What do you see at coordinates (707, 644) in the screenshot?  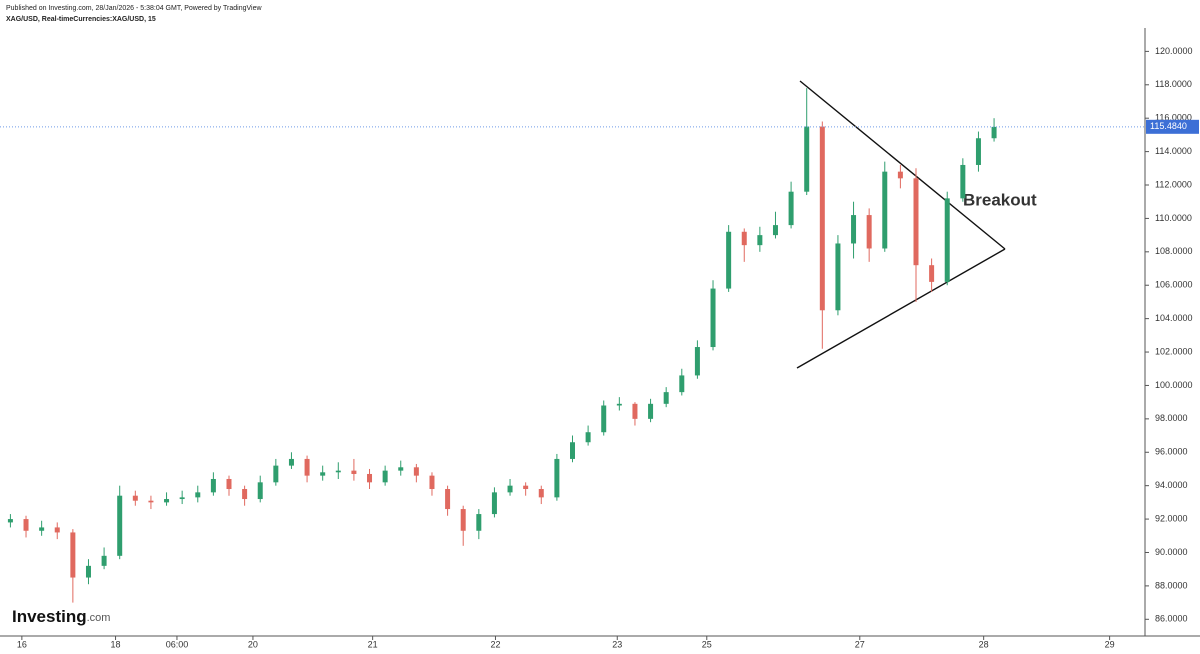 I see `x-tick-label: 25` at bounding box center [707, 644].